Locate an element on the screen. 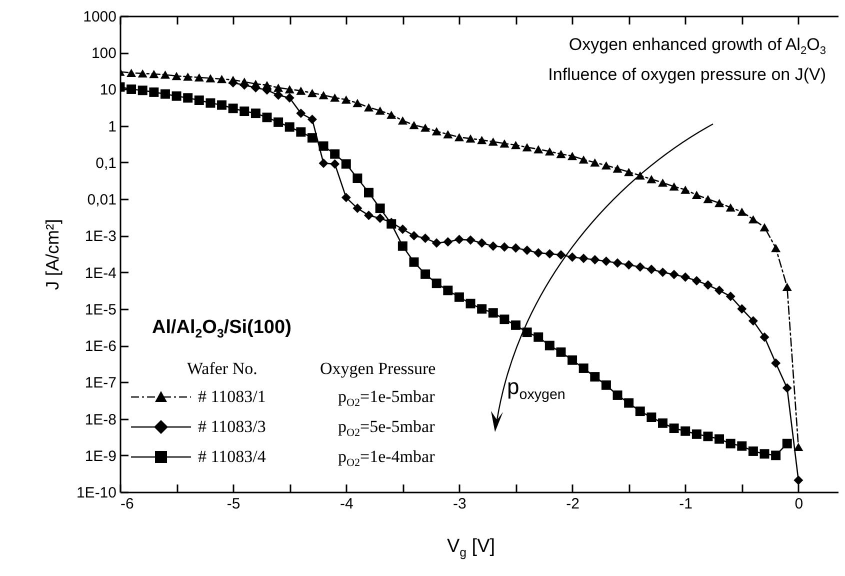 The width and height of the screenshot is (845, 576). annotation: Al/Al$_{2}$O$_{3}$/Si(100) is located at coordinates (222, 328).